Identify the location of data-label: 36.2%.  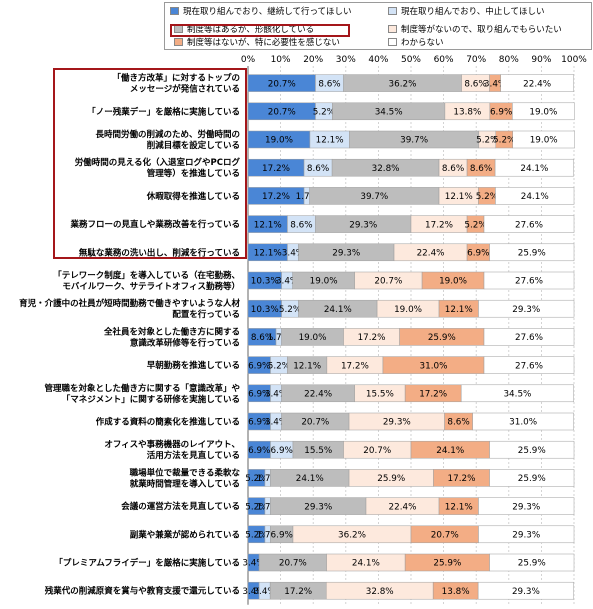
(403, 84).